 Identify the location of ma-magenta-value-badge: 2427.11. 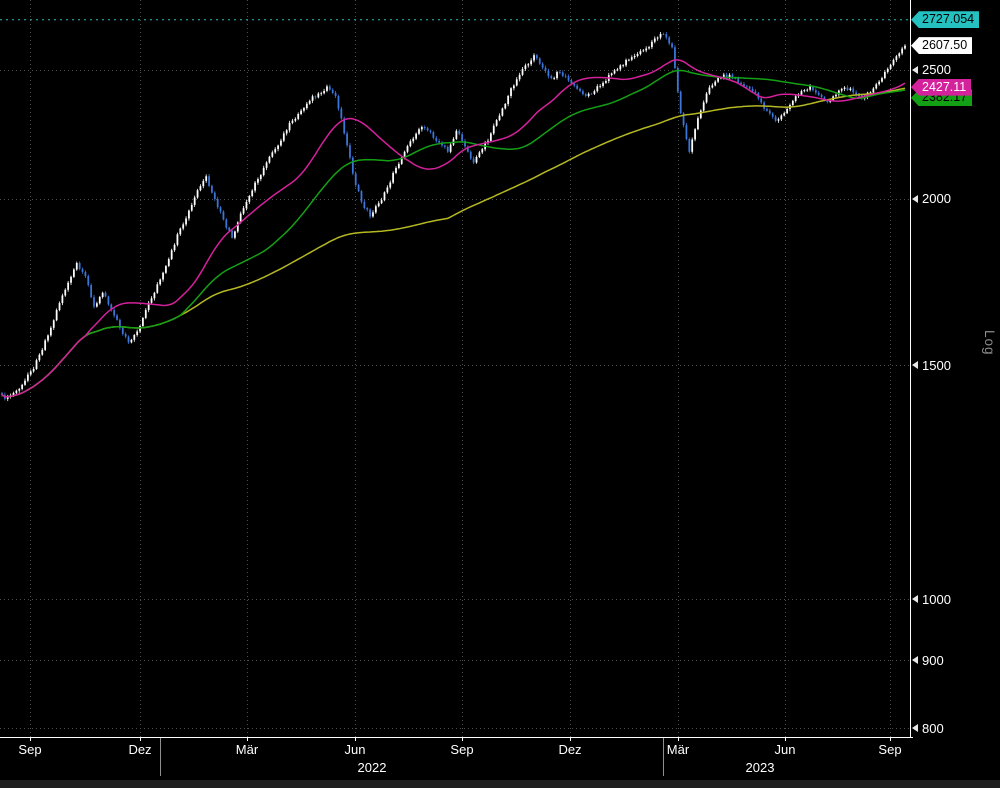
(941, 87).